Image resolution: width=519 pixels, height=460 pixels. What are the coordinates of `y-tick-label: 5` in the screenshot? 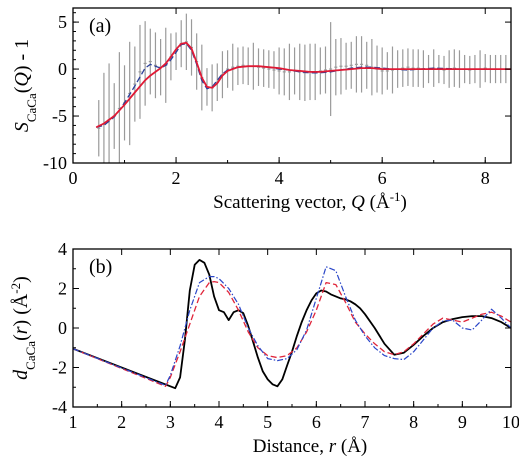 It's located at (62, 22).